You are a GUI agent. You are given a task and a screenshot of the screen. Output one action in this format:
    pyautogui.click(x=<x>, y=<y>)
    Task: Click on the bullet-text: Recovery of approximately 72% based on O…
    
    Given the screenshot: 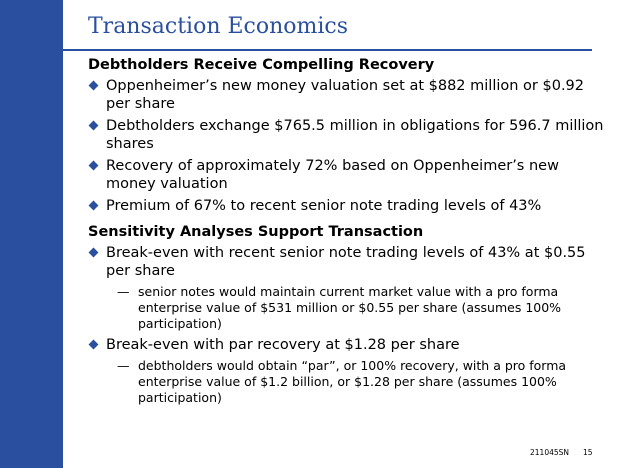 What is the action you would take?
    pyautogui.click(x=332, y=175)
    